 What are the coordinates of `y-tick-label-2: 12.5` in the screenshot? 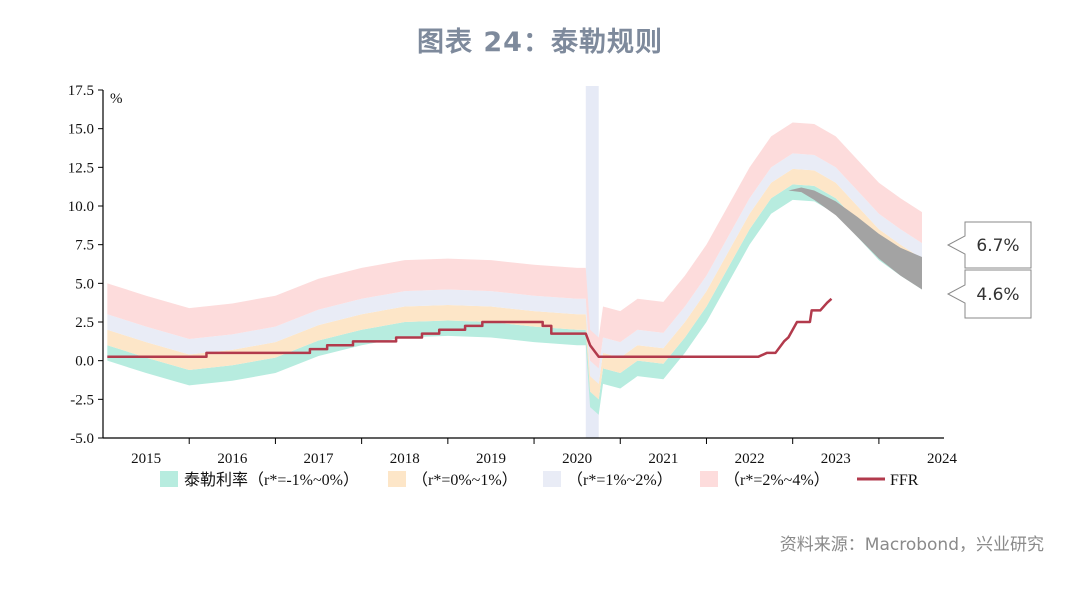 It's located at (81, 168).